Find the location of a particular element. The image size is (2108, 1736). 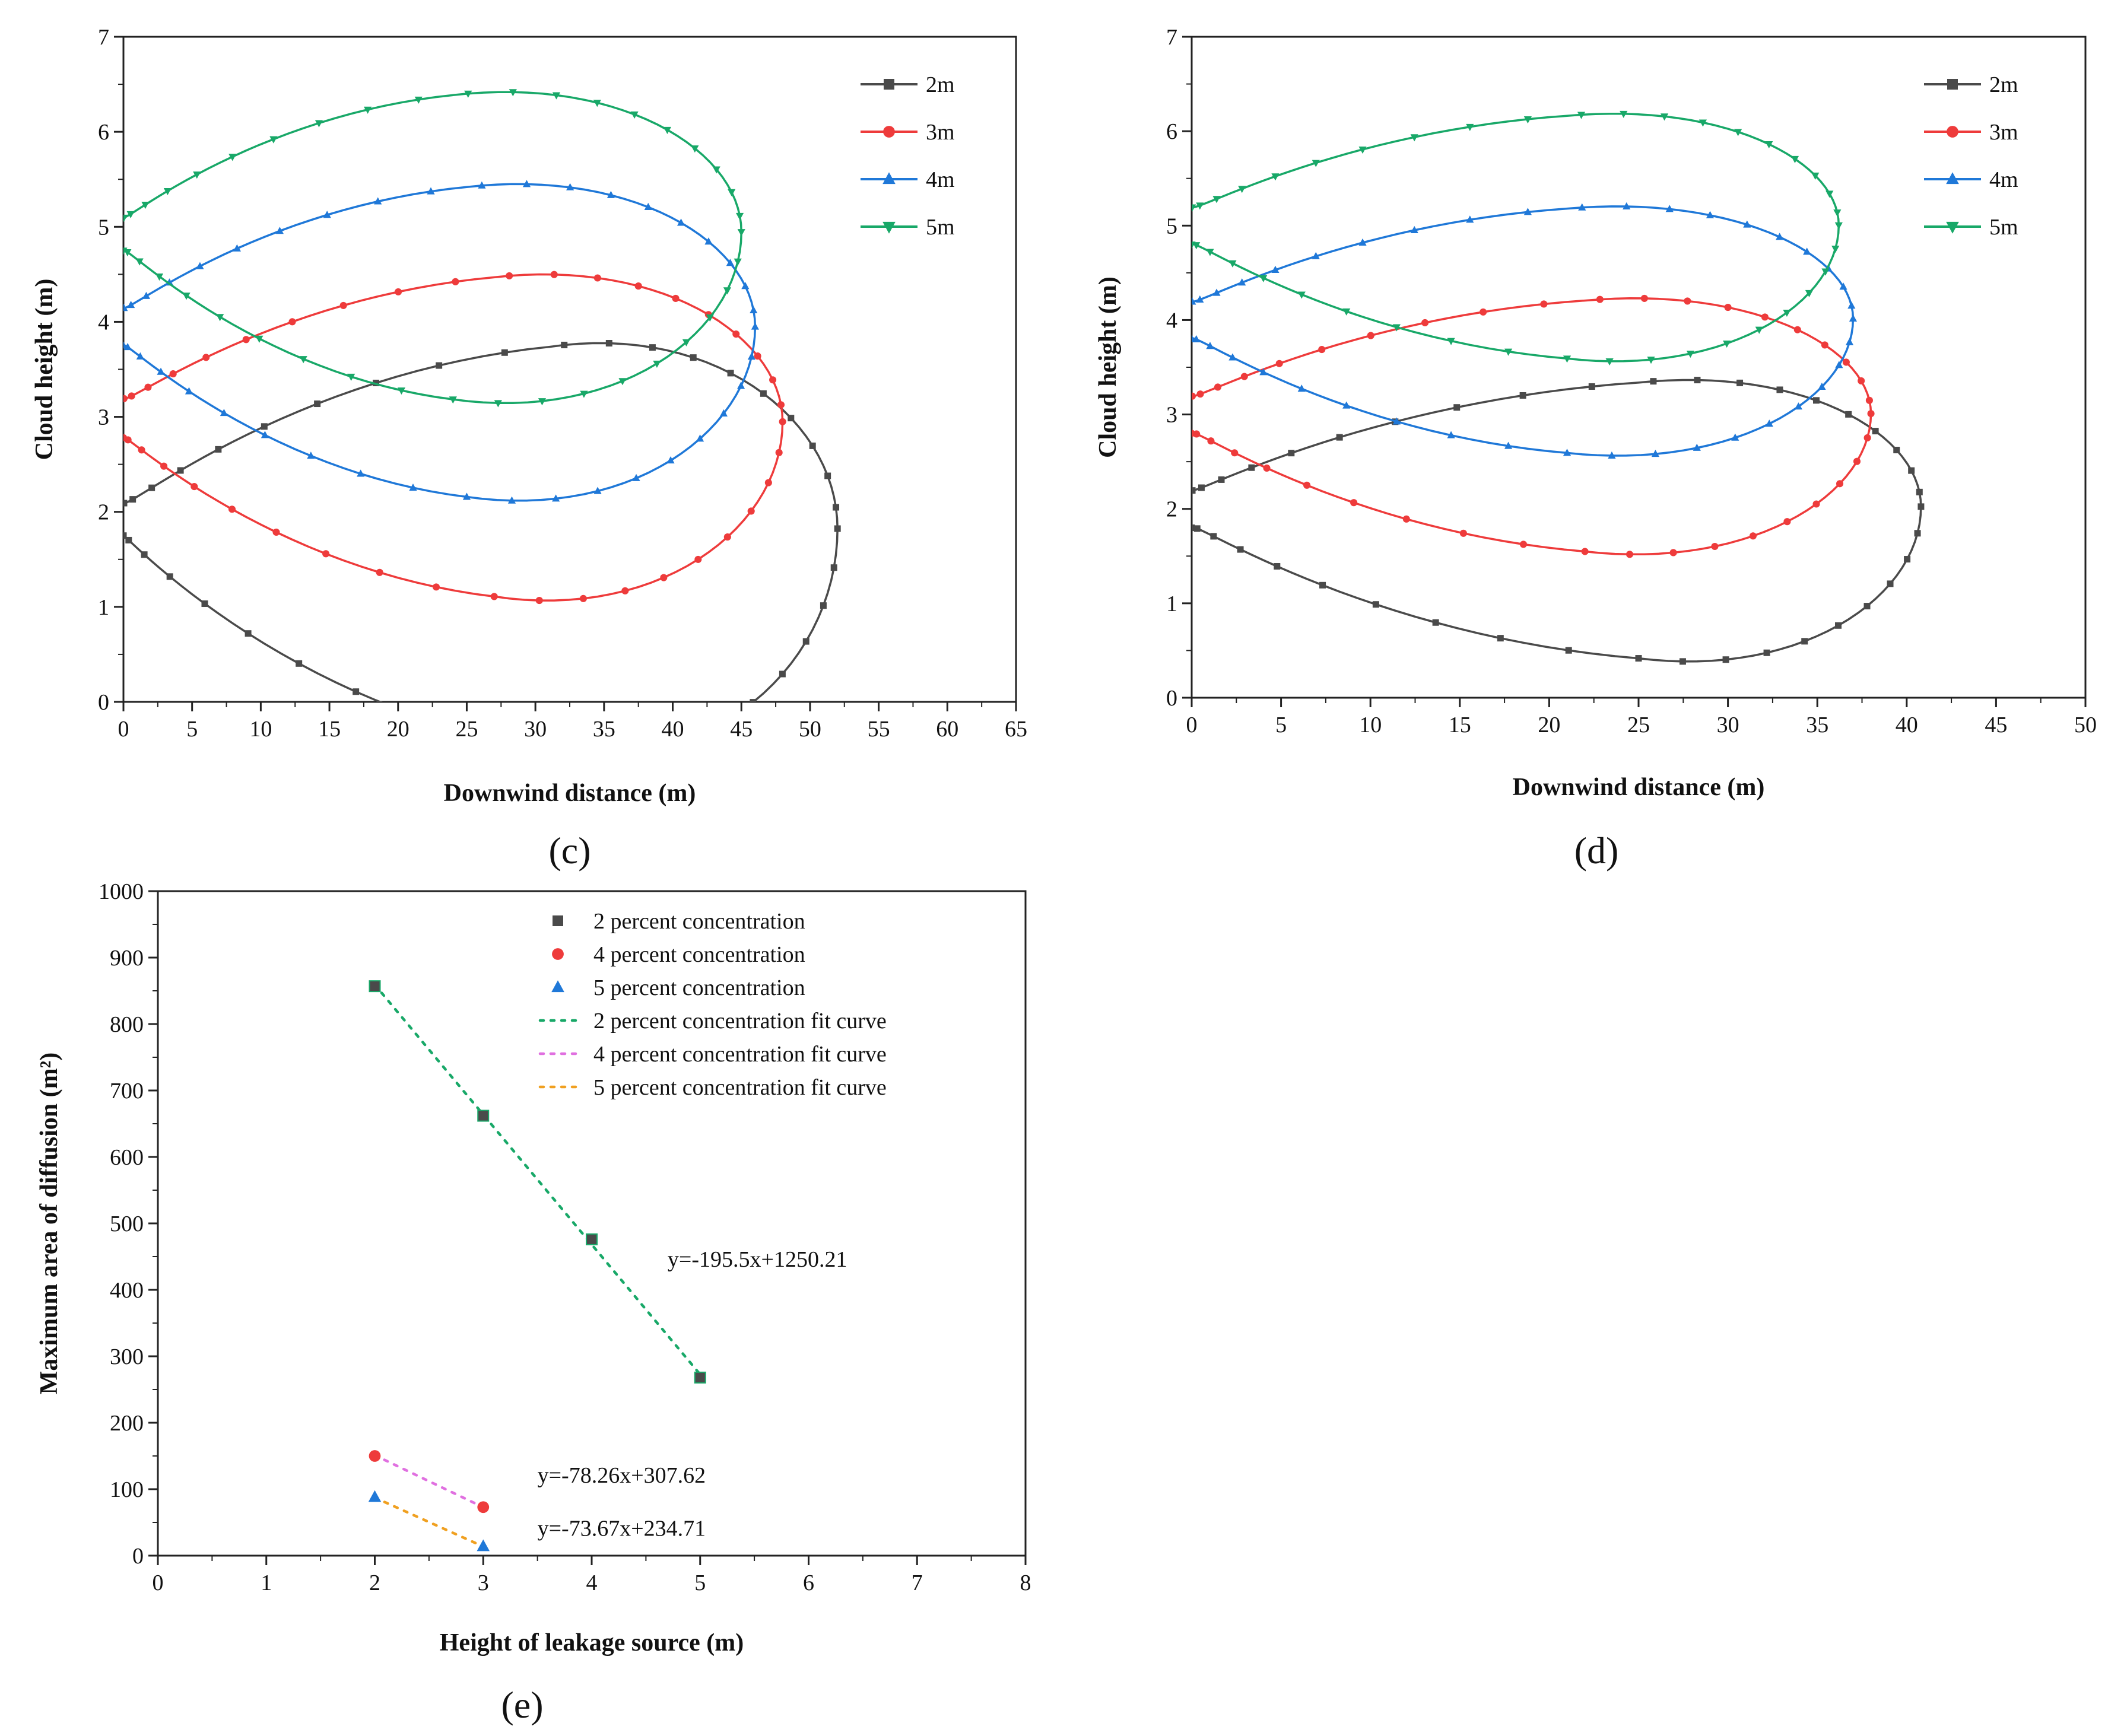

x-tick-label: 0 is located at coordinates (158, 1582).